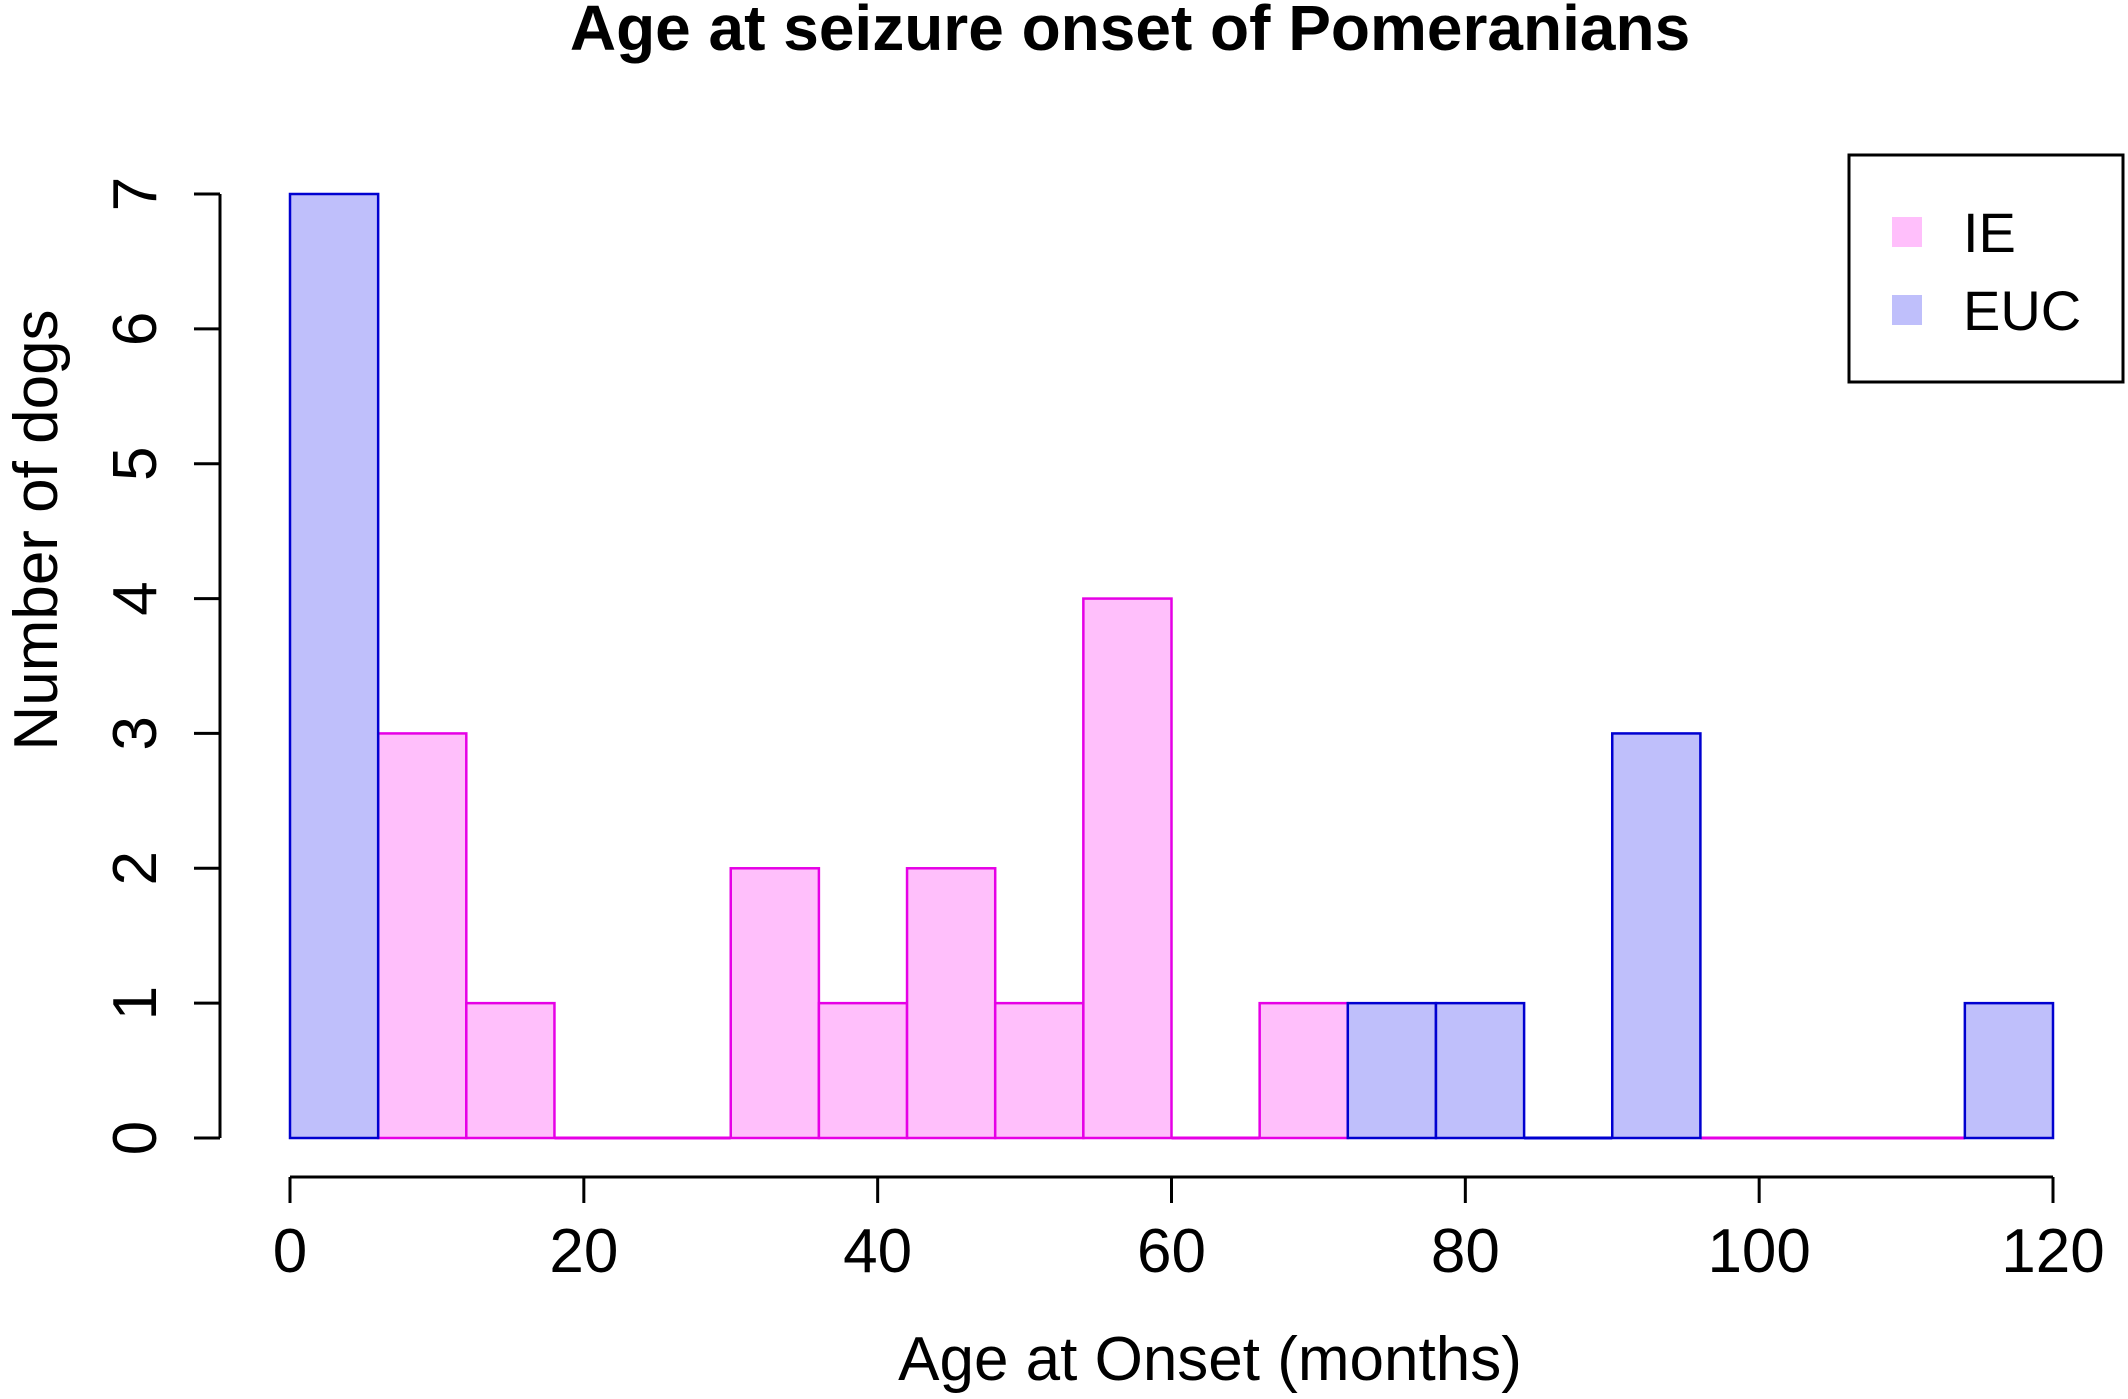  Describe the element at coordinates (1758, 1251) in the screenshot. I see `x-tick-label: 100` at that location.